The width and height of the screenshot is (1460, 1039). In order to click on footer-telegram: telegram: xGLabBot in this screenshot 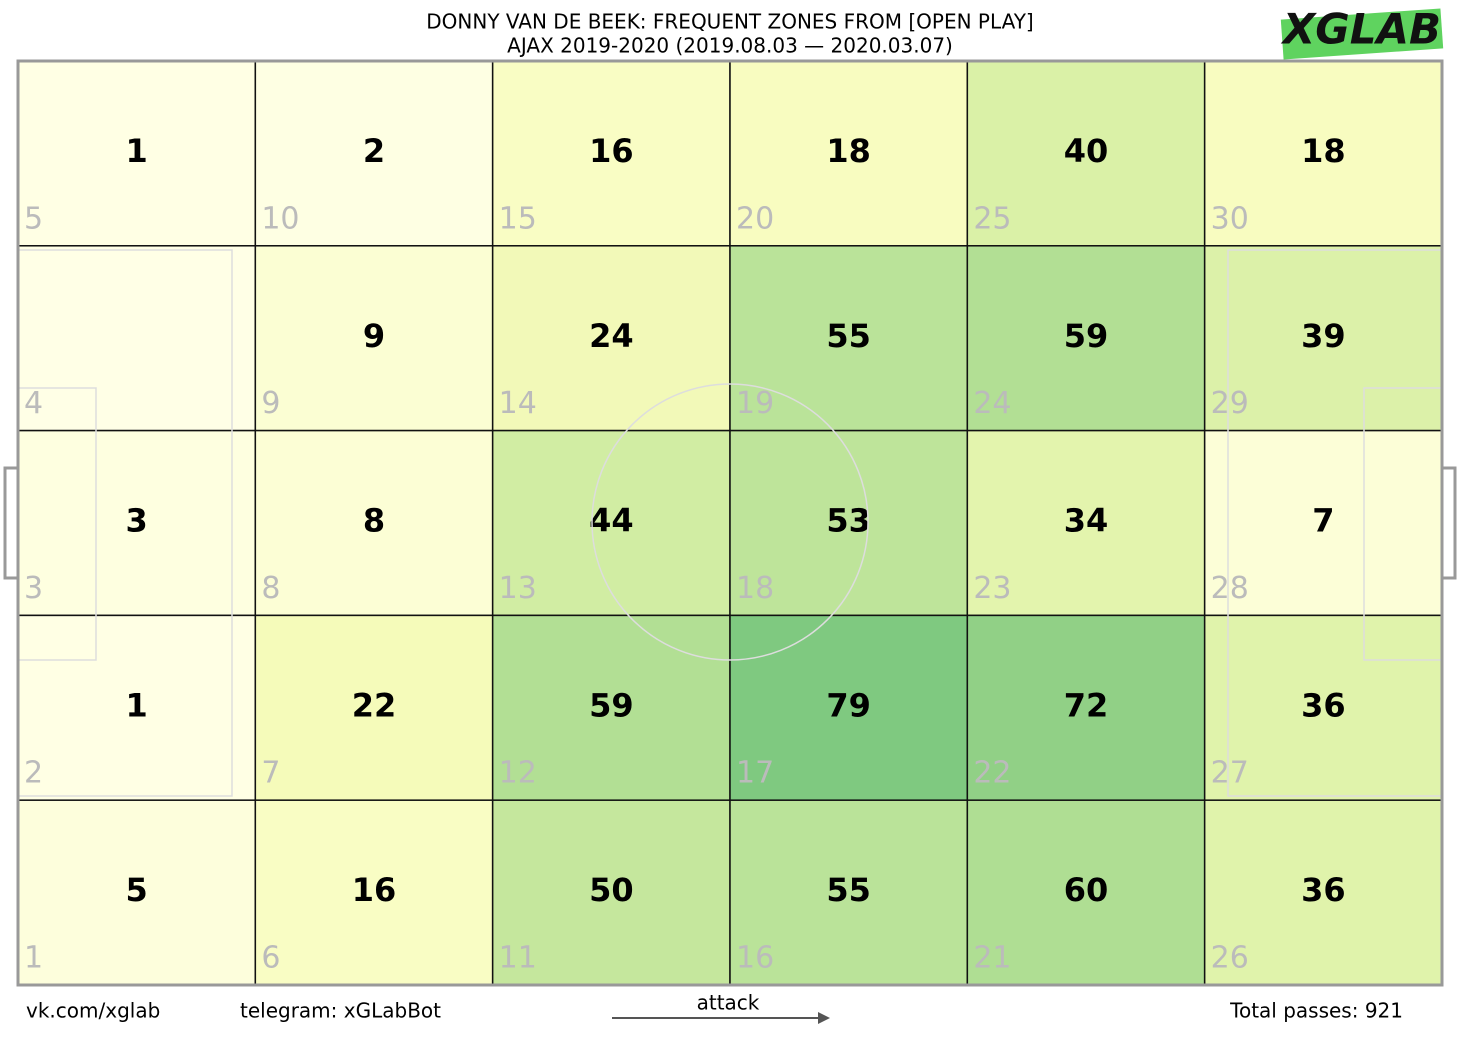, I will do `click(340, 1011)`.